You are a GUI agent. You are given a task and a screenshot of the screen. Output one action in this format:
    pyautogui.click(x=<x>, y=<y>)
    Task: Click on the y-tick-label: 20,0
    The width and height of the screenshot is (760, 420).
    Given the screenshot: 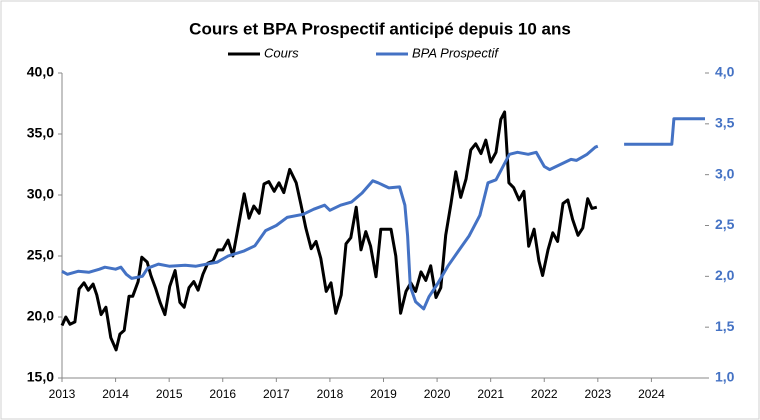 What is the action you would take?
    pyautogui.click(x=40, y=316)
    